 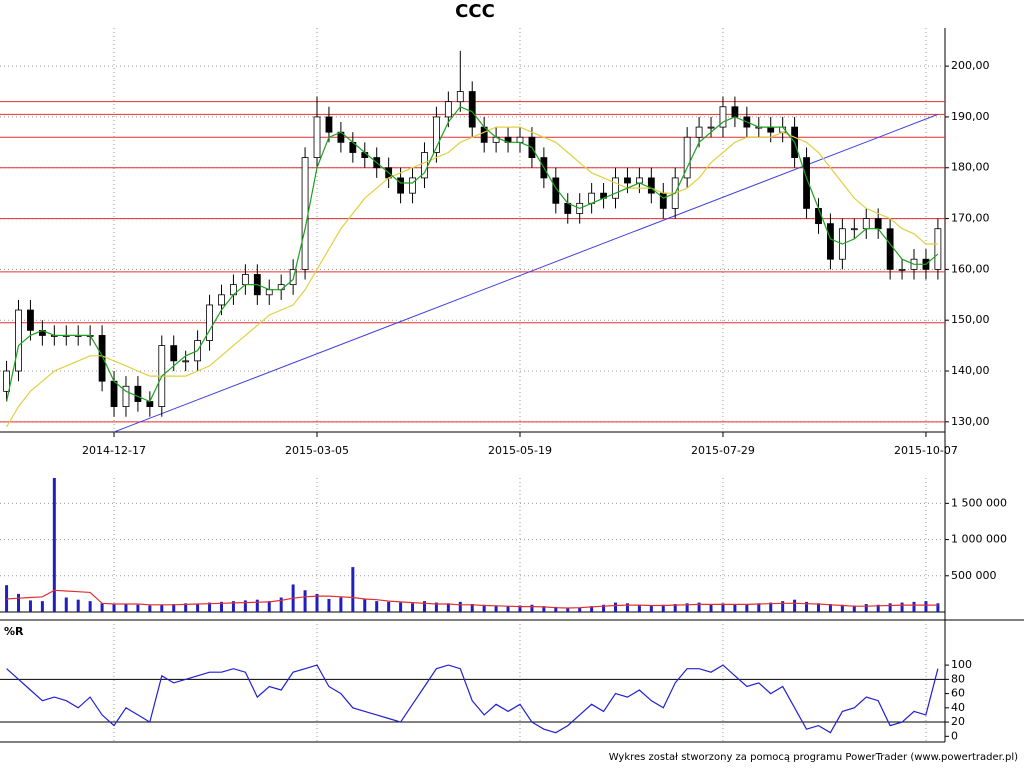 I want to click on y-tick-label: 150,00, so click(x=970, y=319).